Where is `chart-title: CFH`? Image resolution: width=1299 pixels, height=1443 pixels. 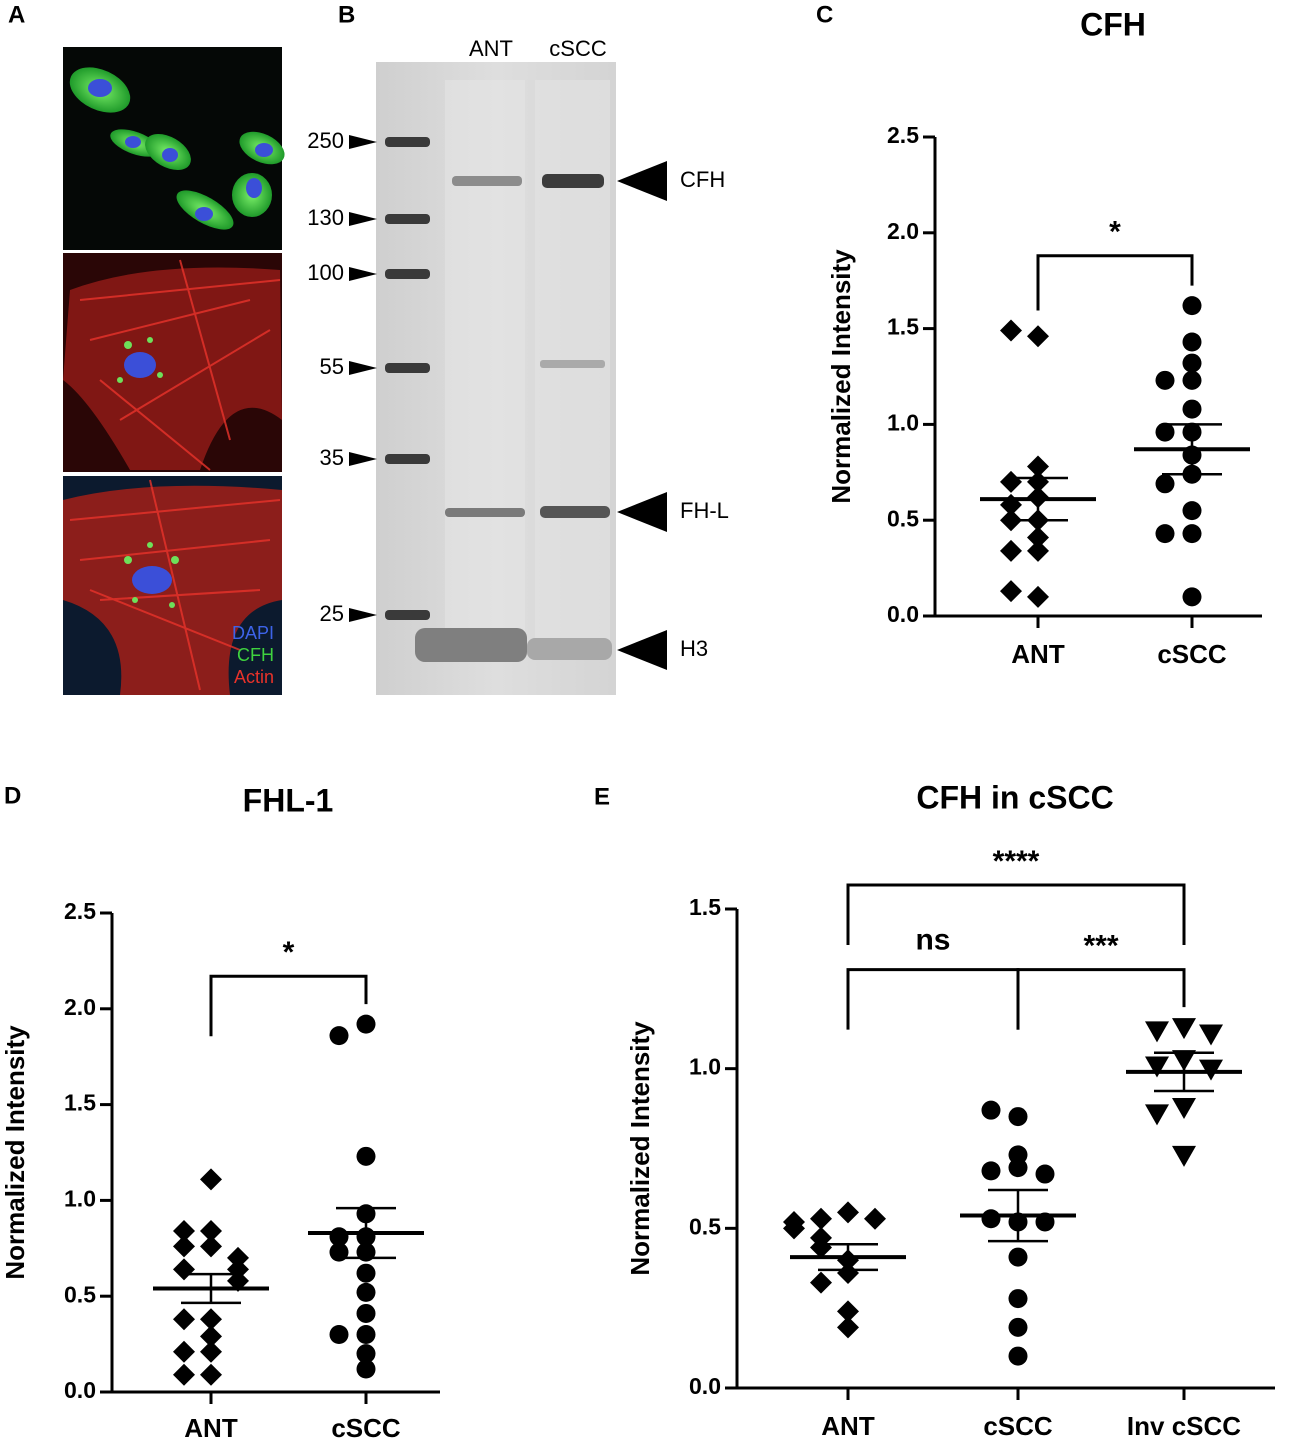 chart-title: CFH is located at coordinates (1113, 24).